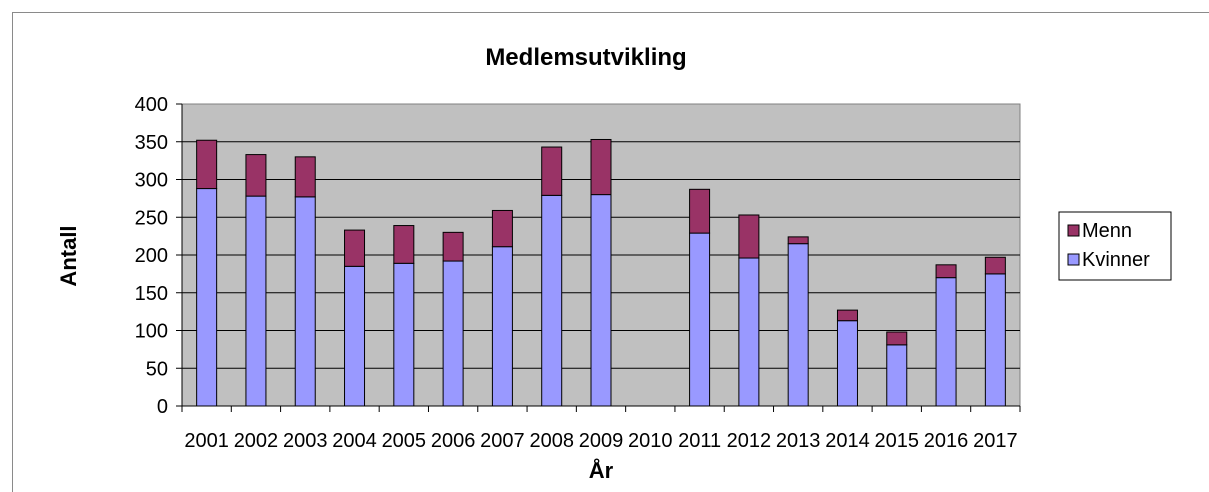  I want to click on chart-title: Medlemsutvikling, so click(585, 57).